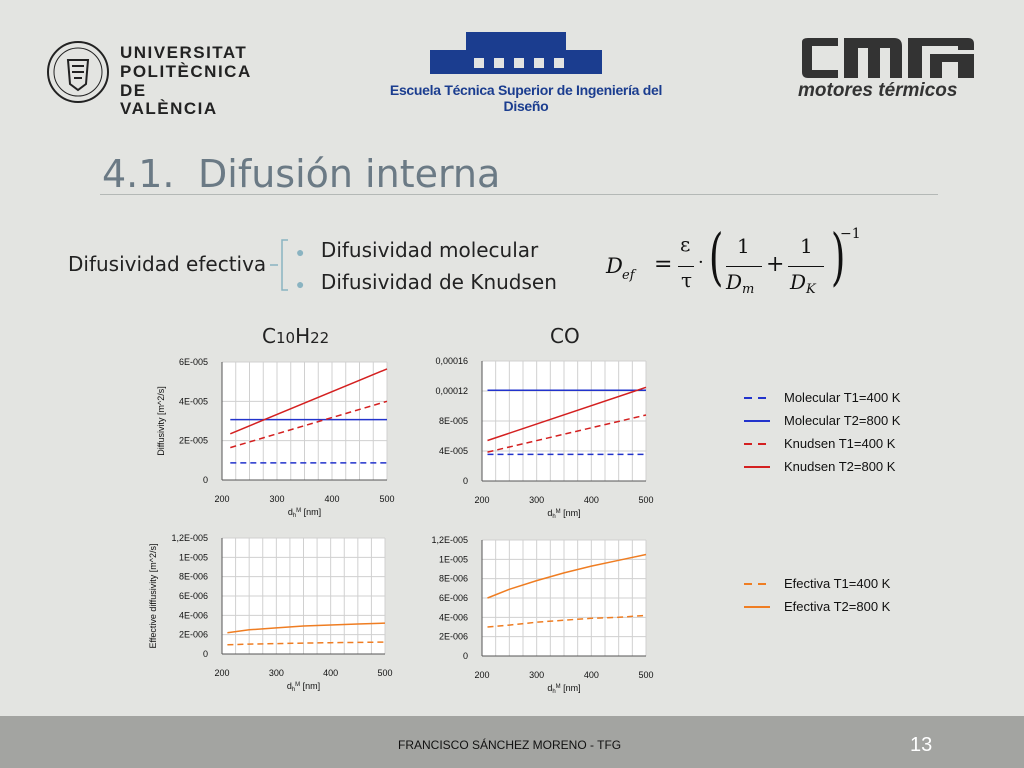  What do you see at coordinates (193, 441) in the screenshot?
I see `y-tick-label: 2E-005` at bounding box center [193, 441].